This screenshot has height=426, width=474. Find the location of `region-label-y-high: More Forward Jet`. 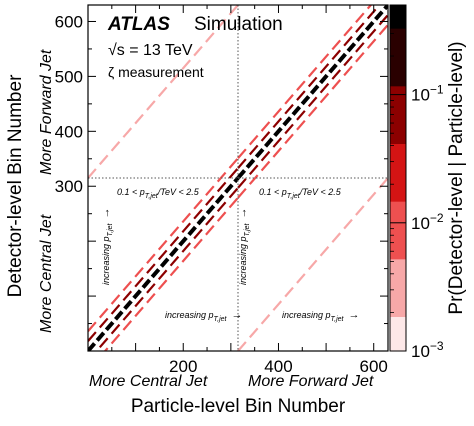

region-label-y-high: More Forward Jet is located at coordinates (46, 112).